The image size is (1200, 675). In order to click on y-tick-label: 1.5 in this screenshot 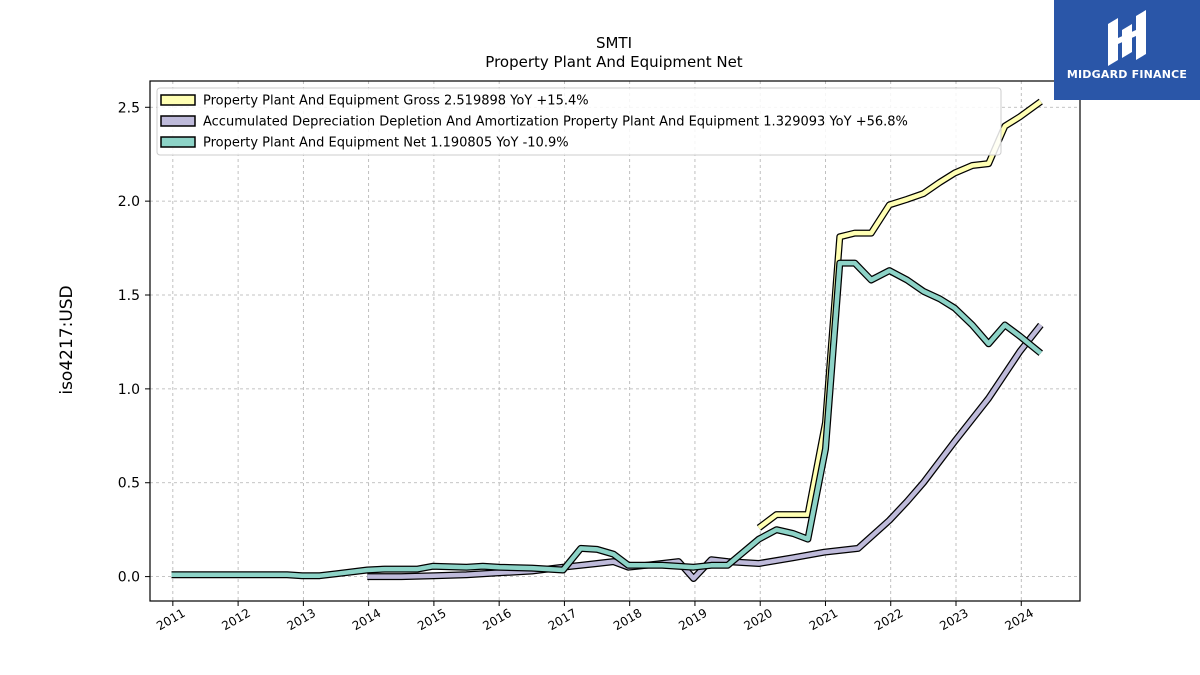, I will do `click(129, 296)`.